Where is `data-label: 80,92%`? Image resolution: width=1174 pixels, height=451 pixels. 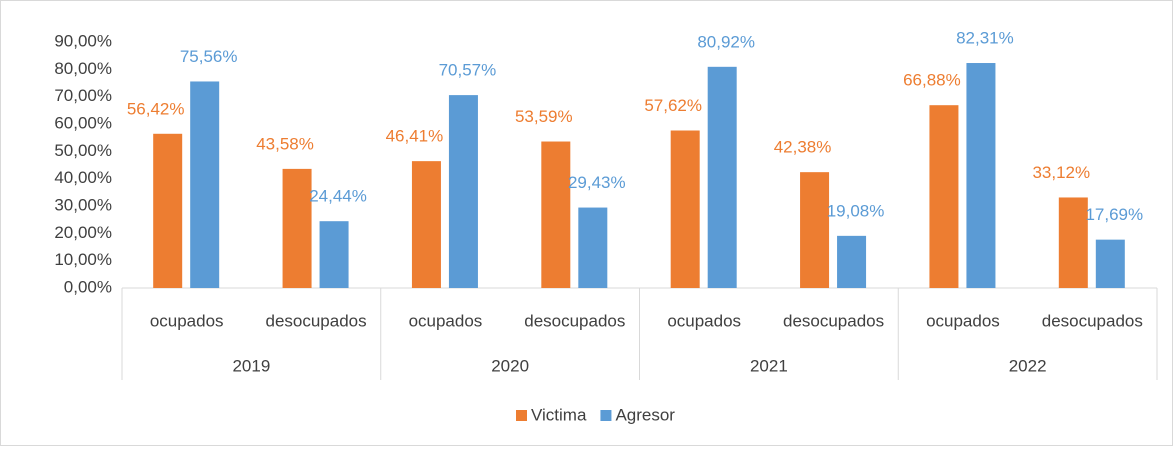
data-label: 80,92% is located at coordinates (726, 41).